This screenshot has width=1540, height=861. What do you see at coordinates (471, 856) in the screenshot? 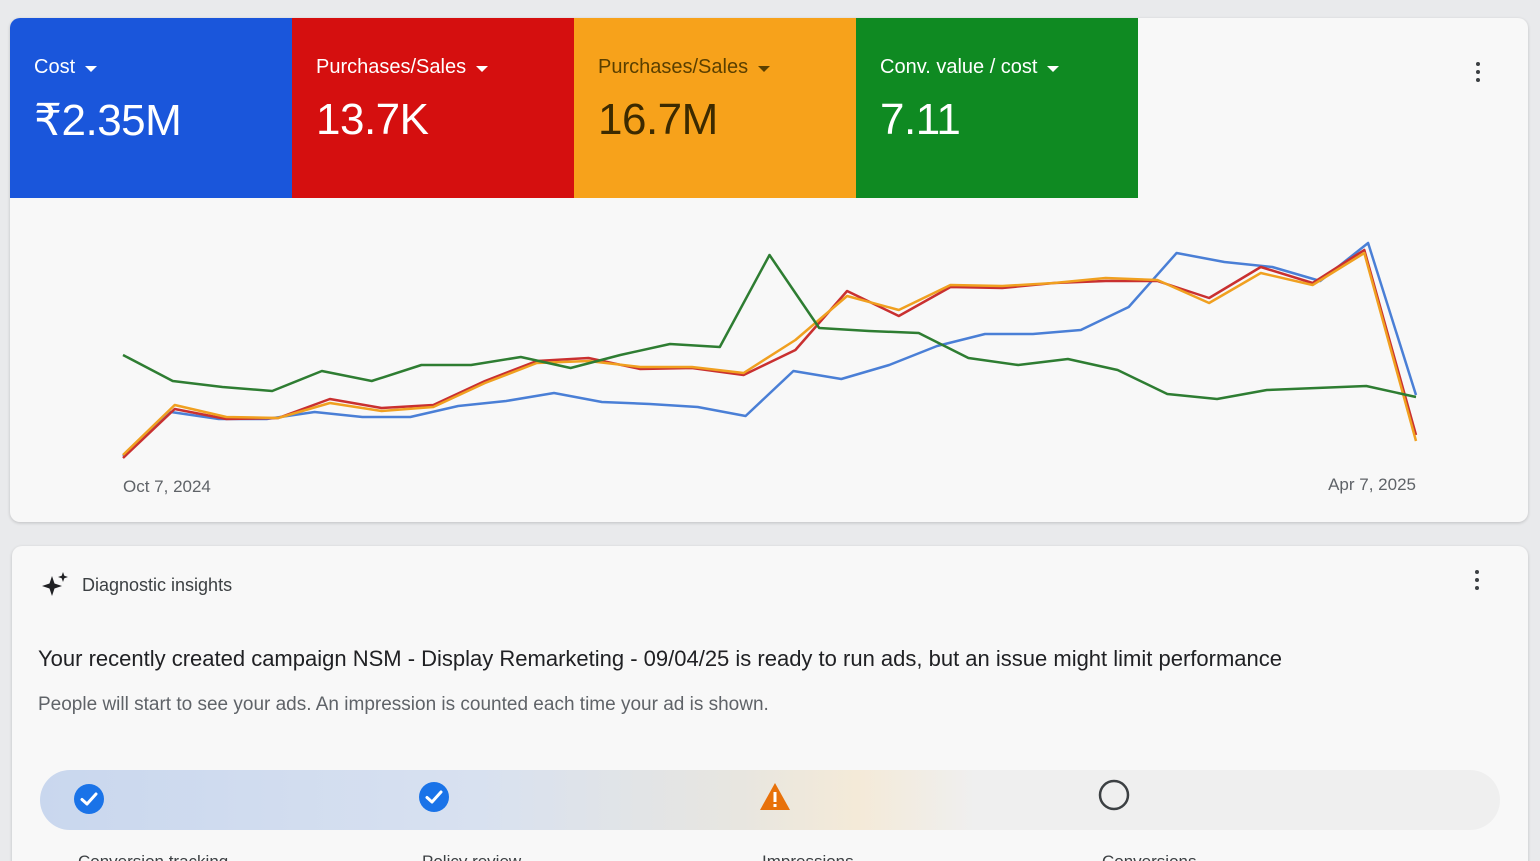
I see `step-label-policy-review: Policy review` at bounding box center [471, 856].